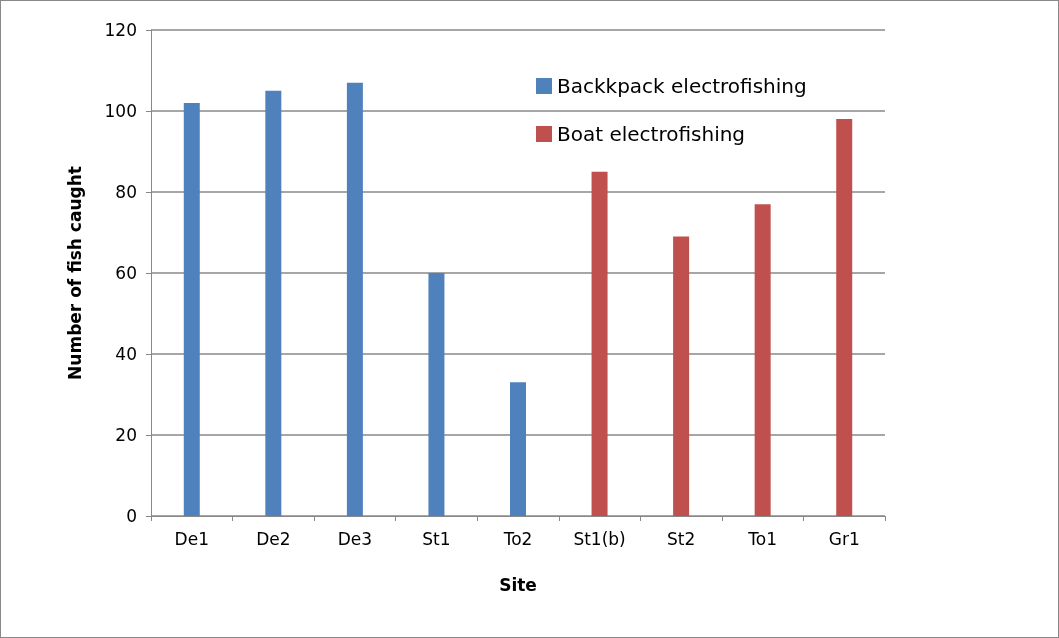 Image resolution: width=1059 pixels, height=638 pixels. I want to click on x-tick-label: St1(b), so click(599, 538).